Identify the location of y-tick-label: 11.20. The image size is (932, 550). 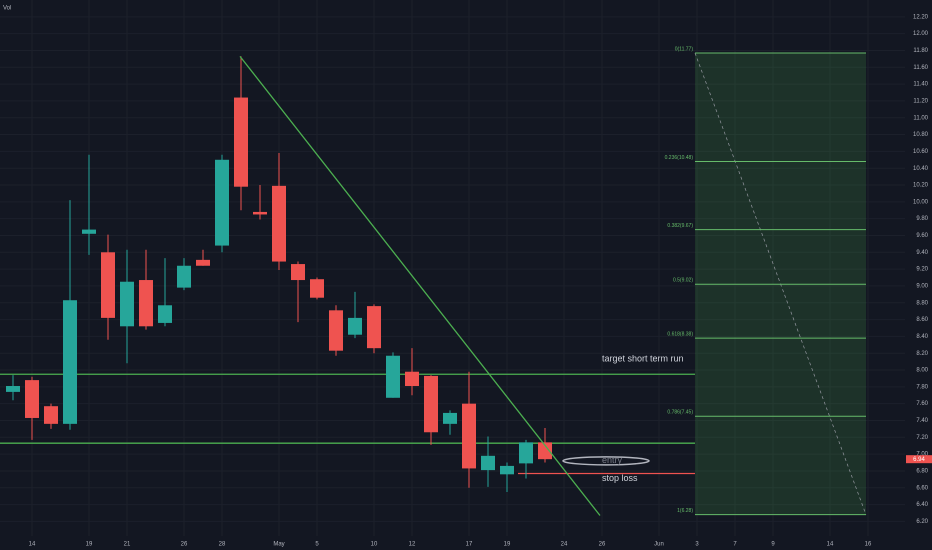
(920, 101).